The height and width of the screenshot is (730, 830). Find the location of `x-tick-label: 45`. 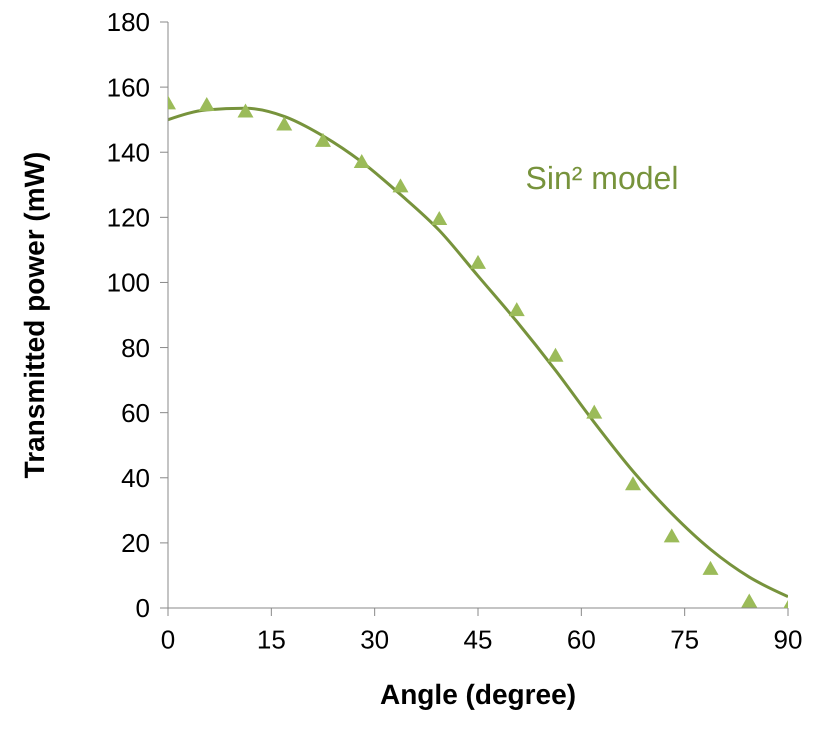

x-tick-label: 45 is located at coordinates (478, 639).